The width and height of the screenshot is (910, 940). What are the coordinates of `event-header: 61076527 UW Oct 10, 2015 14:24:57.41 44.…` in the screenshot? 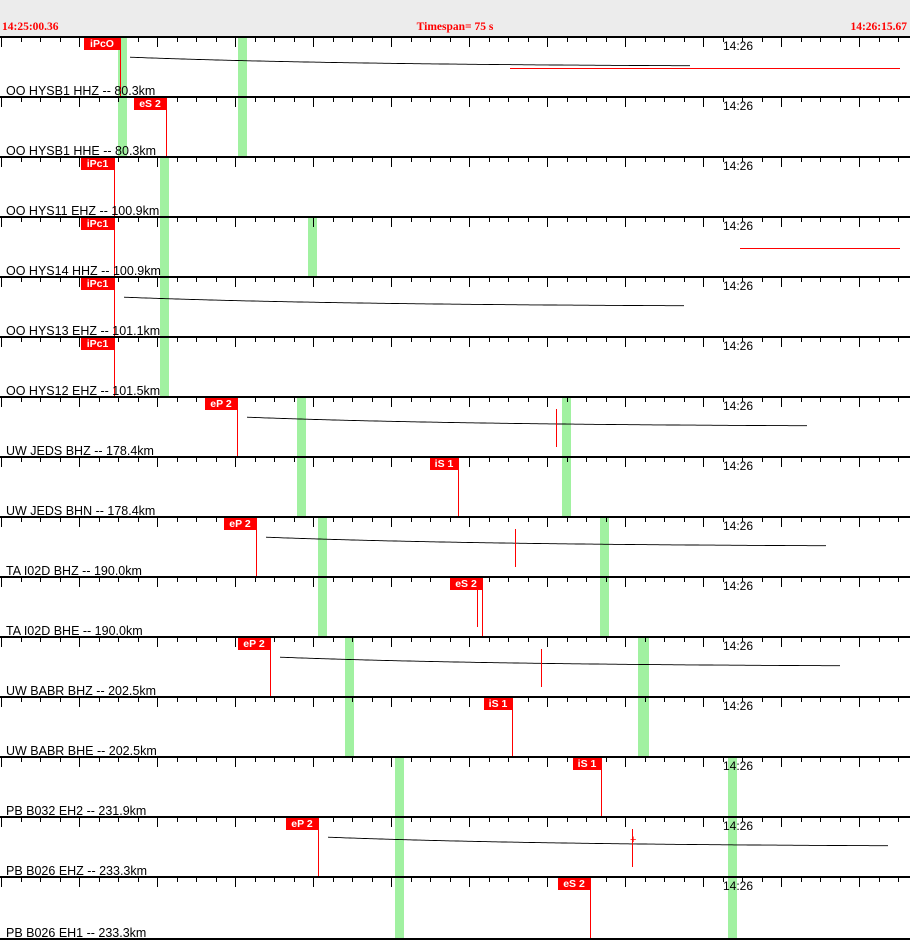 It's located at (455, 29).